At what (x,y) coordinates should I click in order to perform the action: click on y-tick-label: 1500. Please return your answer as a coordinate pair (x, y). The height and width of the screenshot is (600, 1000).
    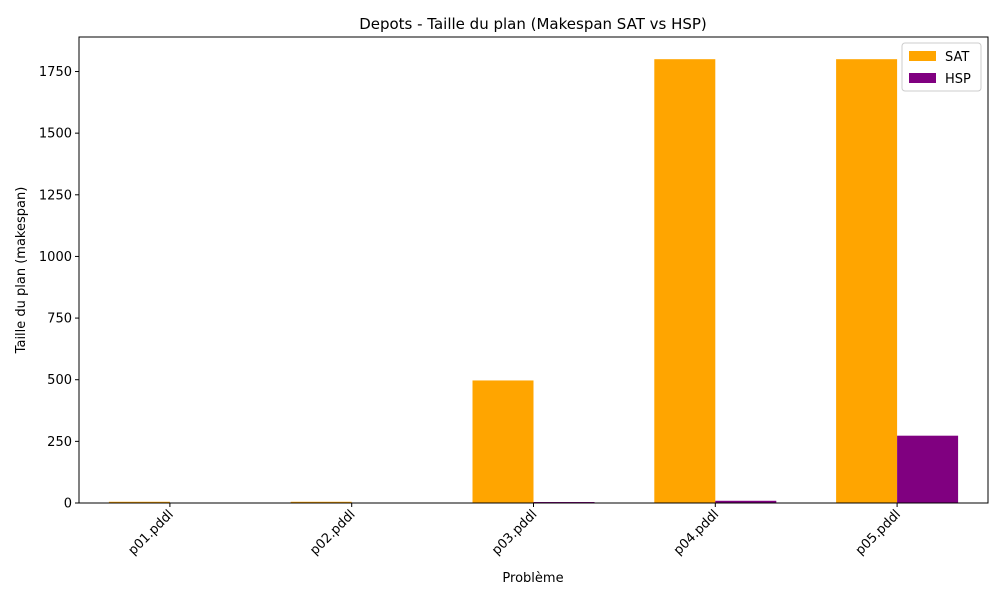
    Looking at the image, I should click on (55, 134).